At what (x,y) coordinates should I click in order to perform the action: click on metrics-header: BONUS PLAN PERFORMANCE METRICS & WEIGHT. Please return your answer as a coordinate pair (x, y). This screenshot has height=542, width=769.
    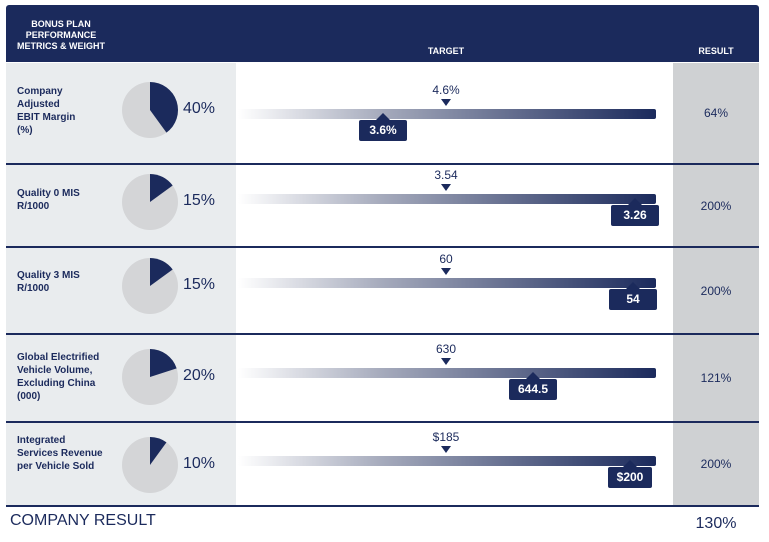
    Looking at the image, I should click on (61, 35).